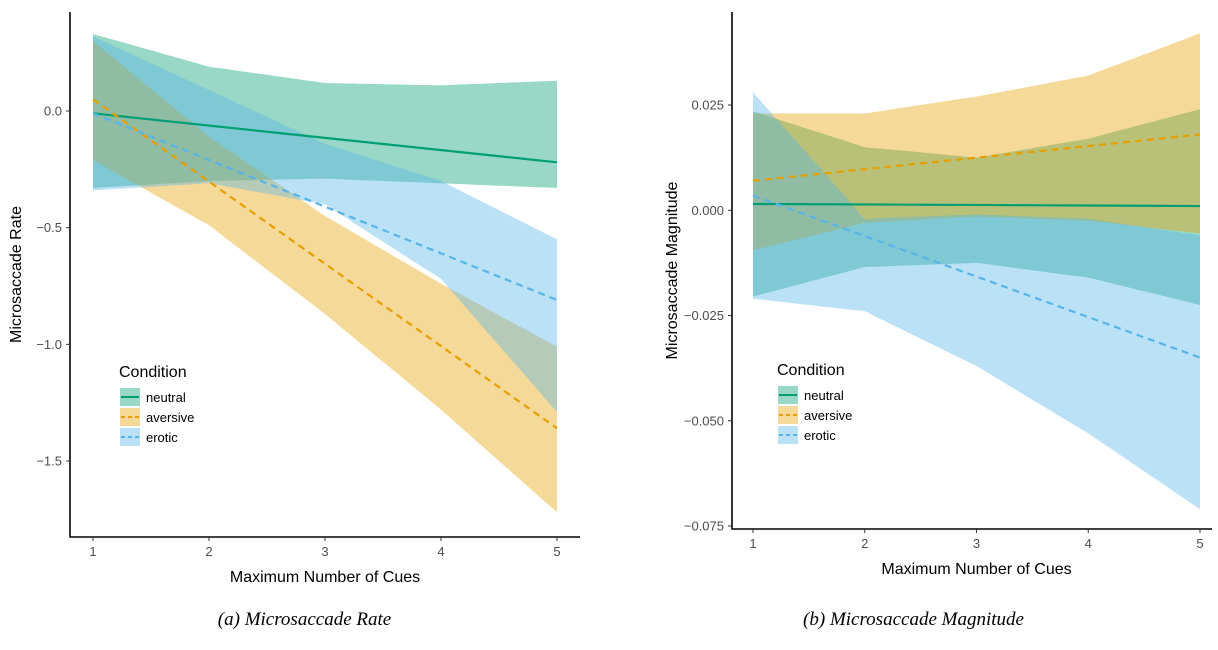 The width and height of the screenshot is (1218, 650). I want to click on magnitude-x-tick-label: 1, so click(752, 543).